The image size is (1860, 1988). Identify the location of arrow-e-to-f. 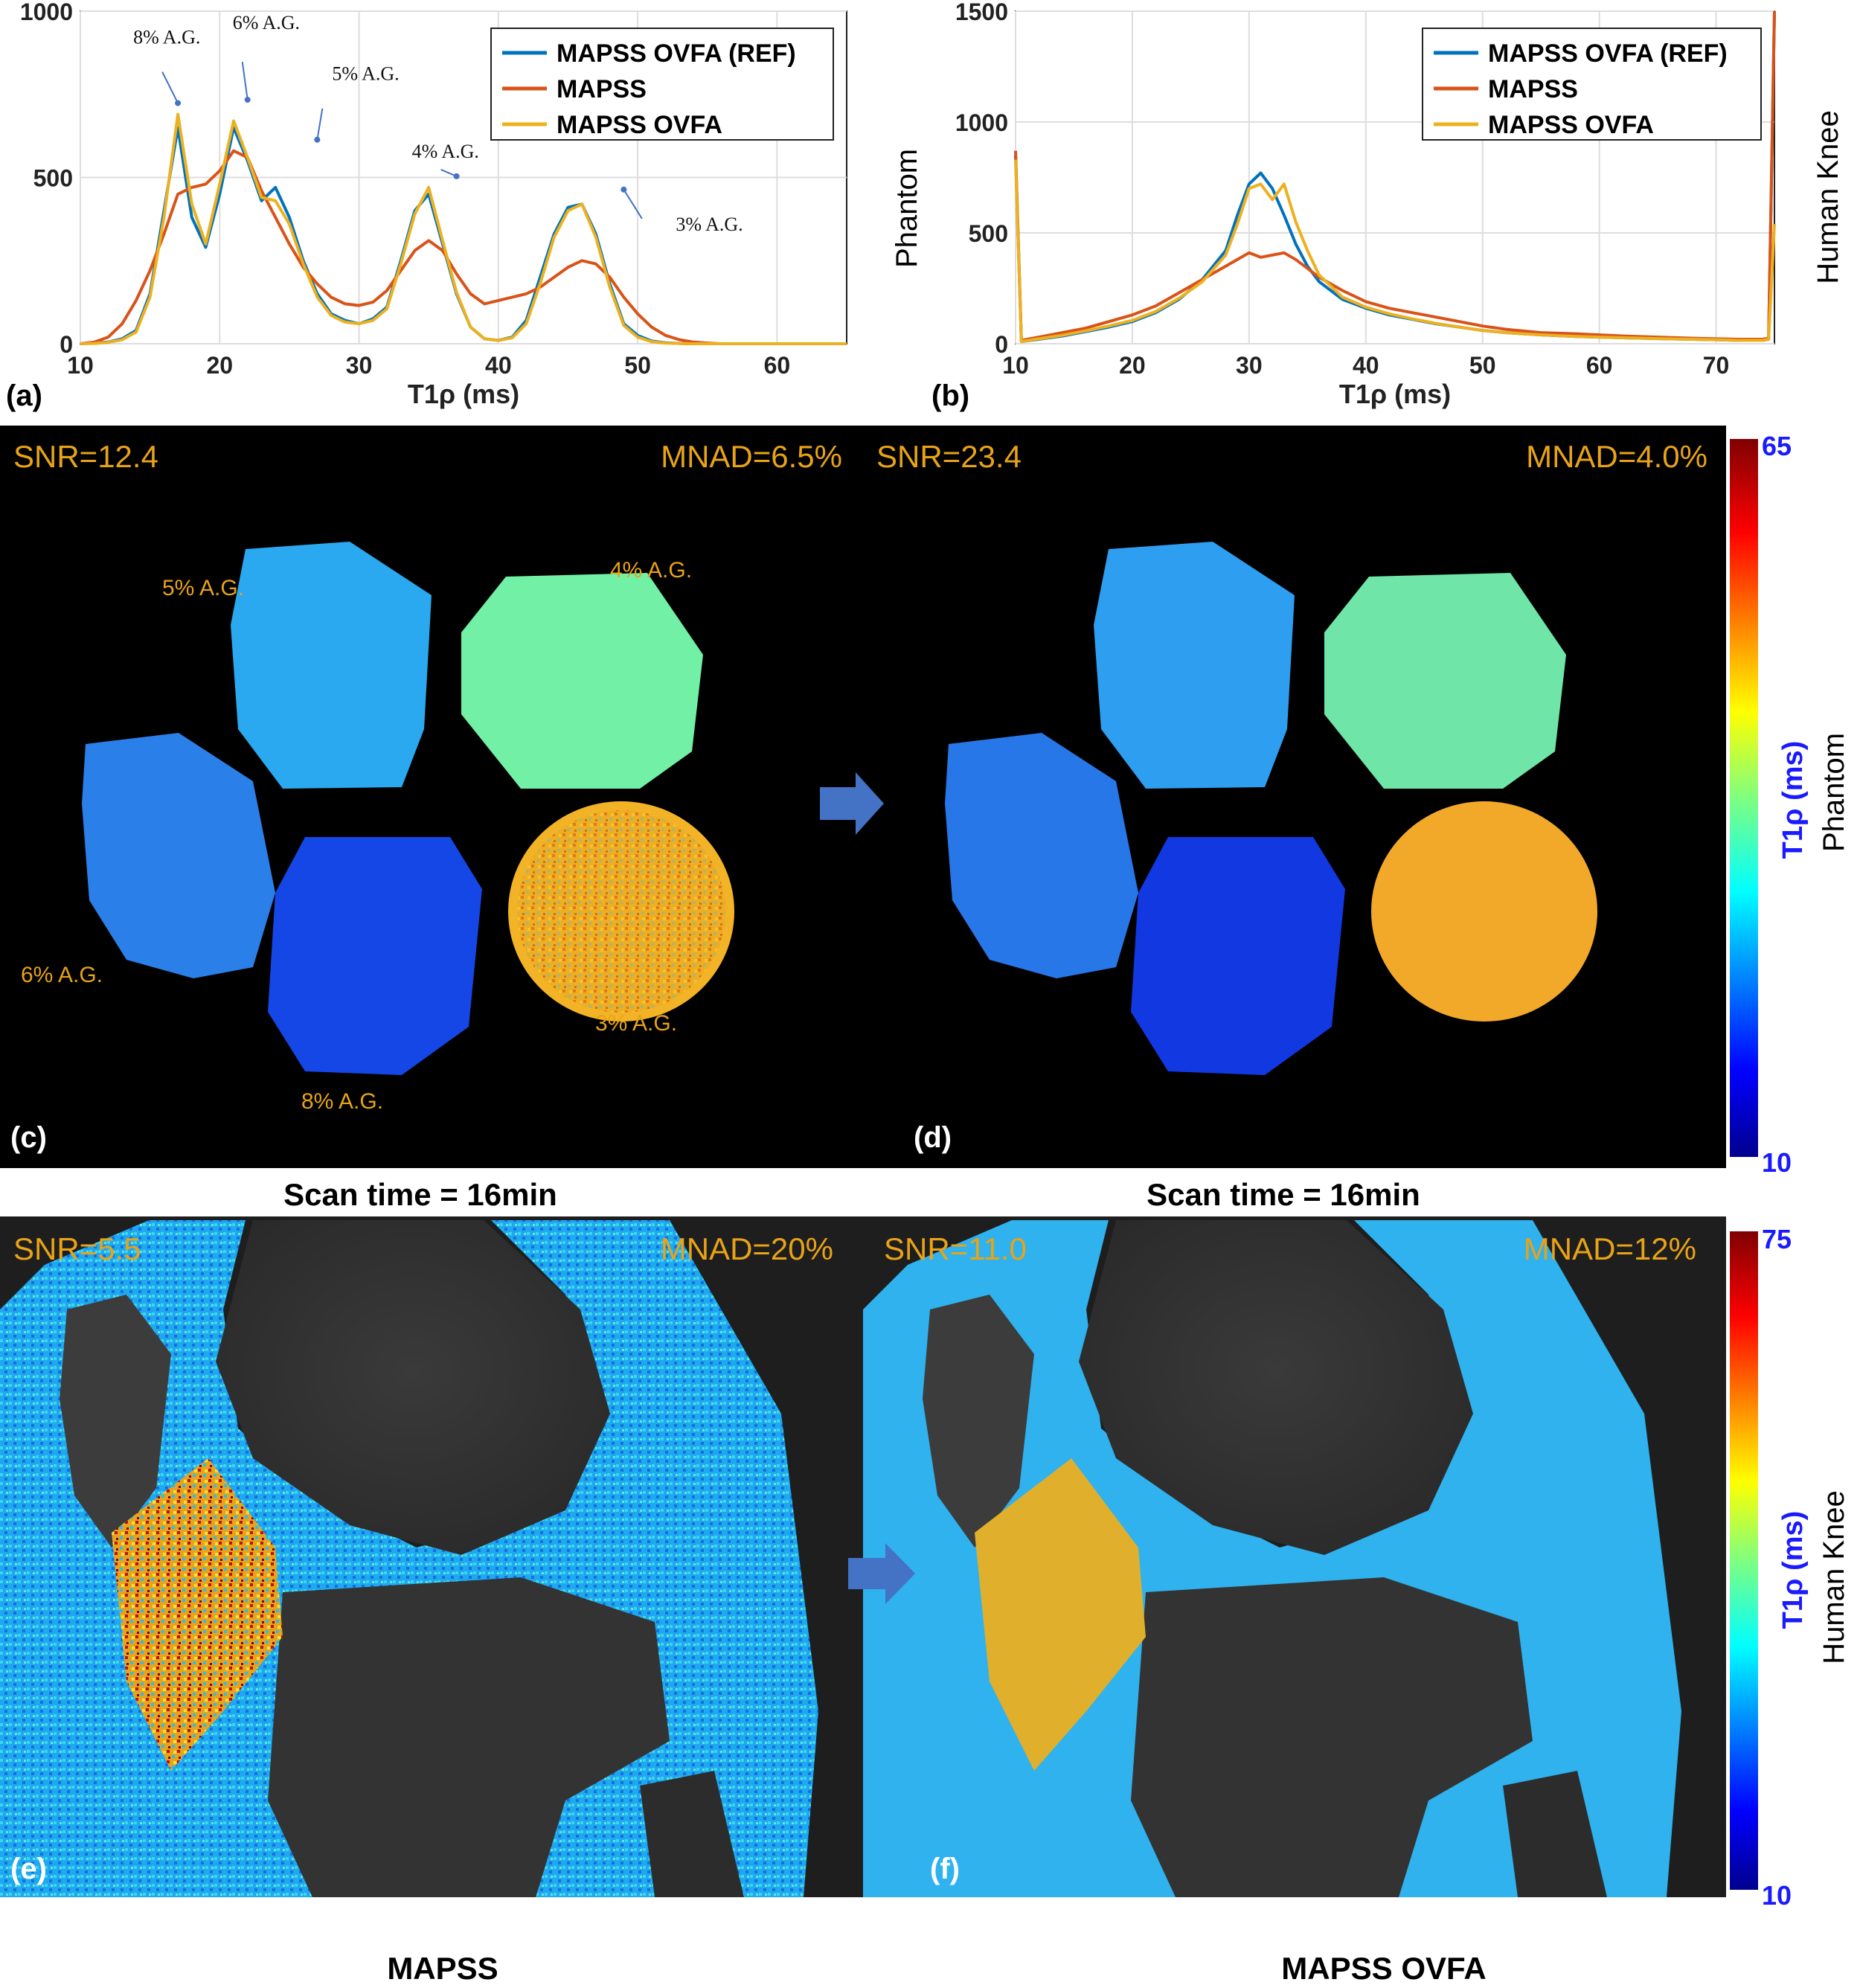
(881, 1573).